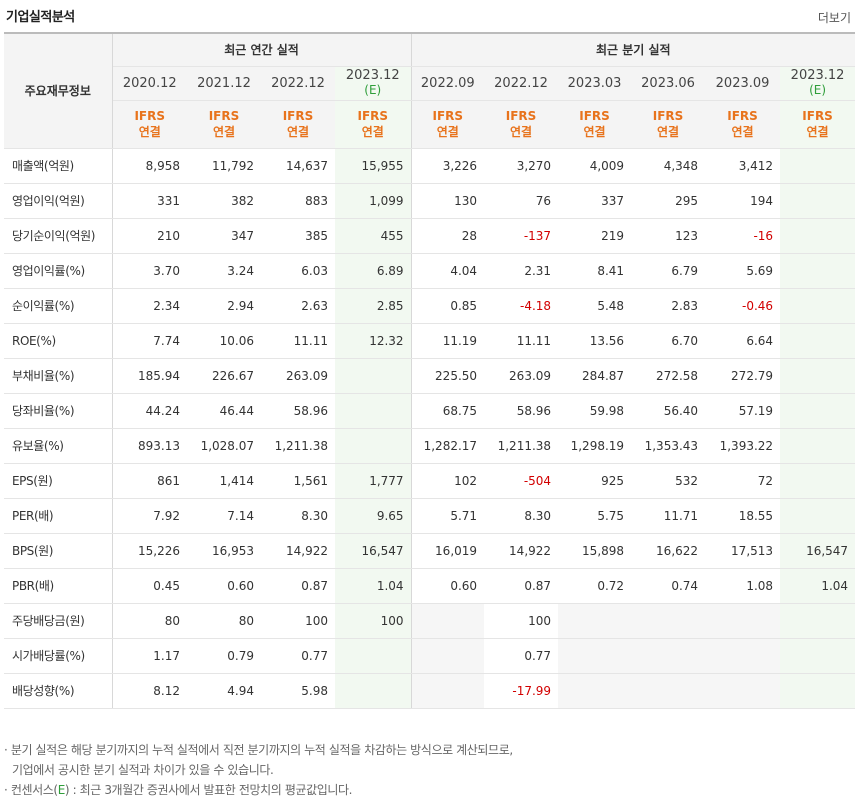 This screenshot has height=804, width=859. What do you see at coordinates (224, 236) in the screenshot?
I see `value-cell: 347` at bounding box center [224, 236].